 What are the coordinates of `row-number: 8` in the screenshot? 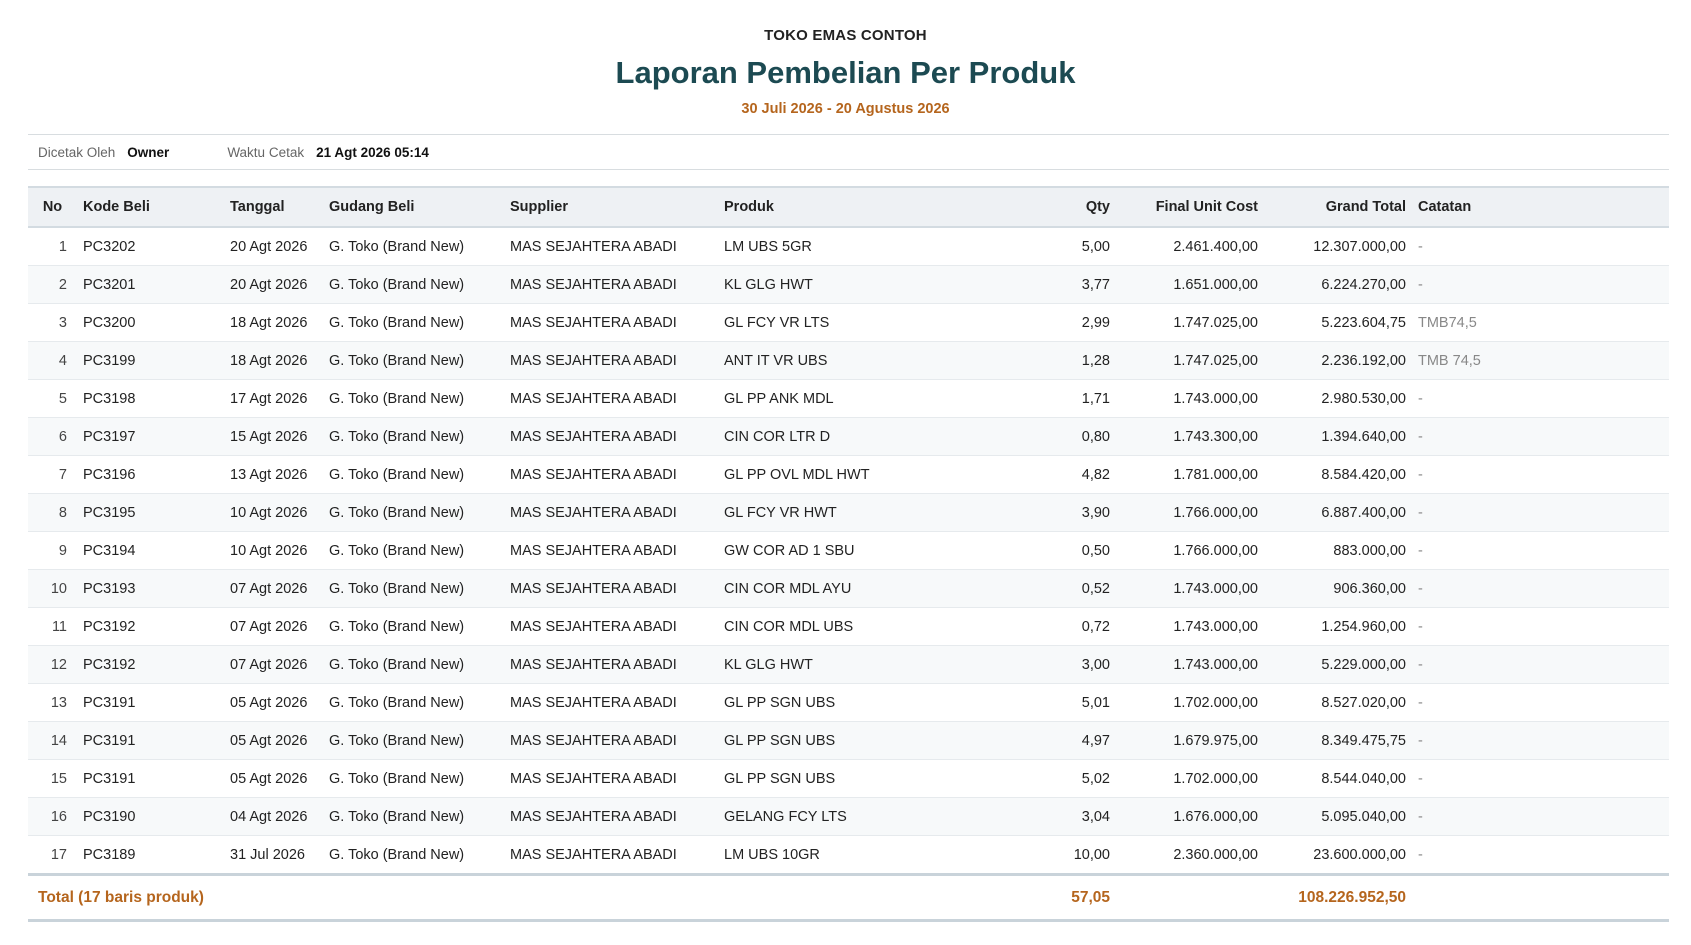 It's located at (62, 512).